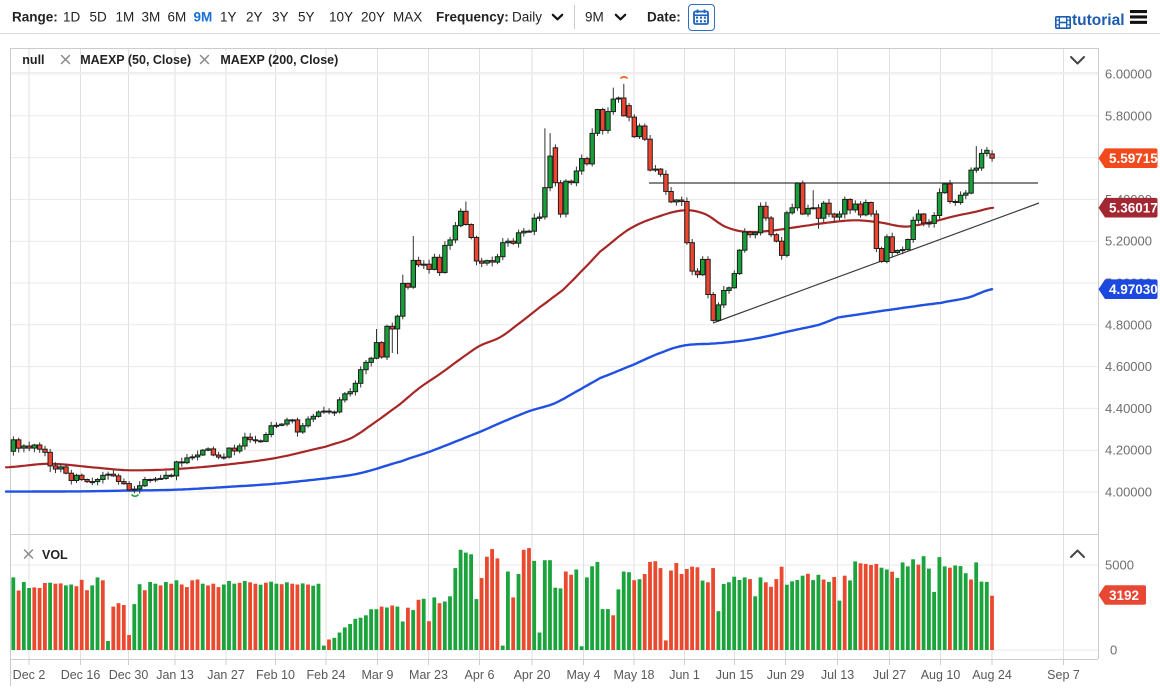 Image resolution: width=1160 pixels, height=694 pixels. What do you see at coordinates (1133, 289) in the screenshot?
I see `svg-text: 4.97030` at bounding box center [1133, 289].